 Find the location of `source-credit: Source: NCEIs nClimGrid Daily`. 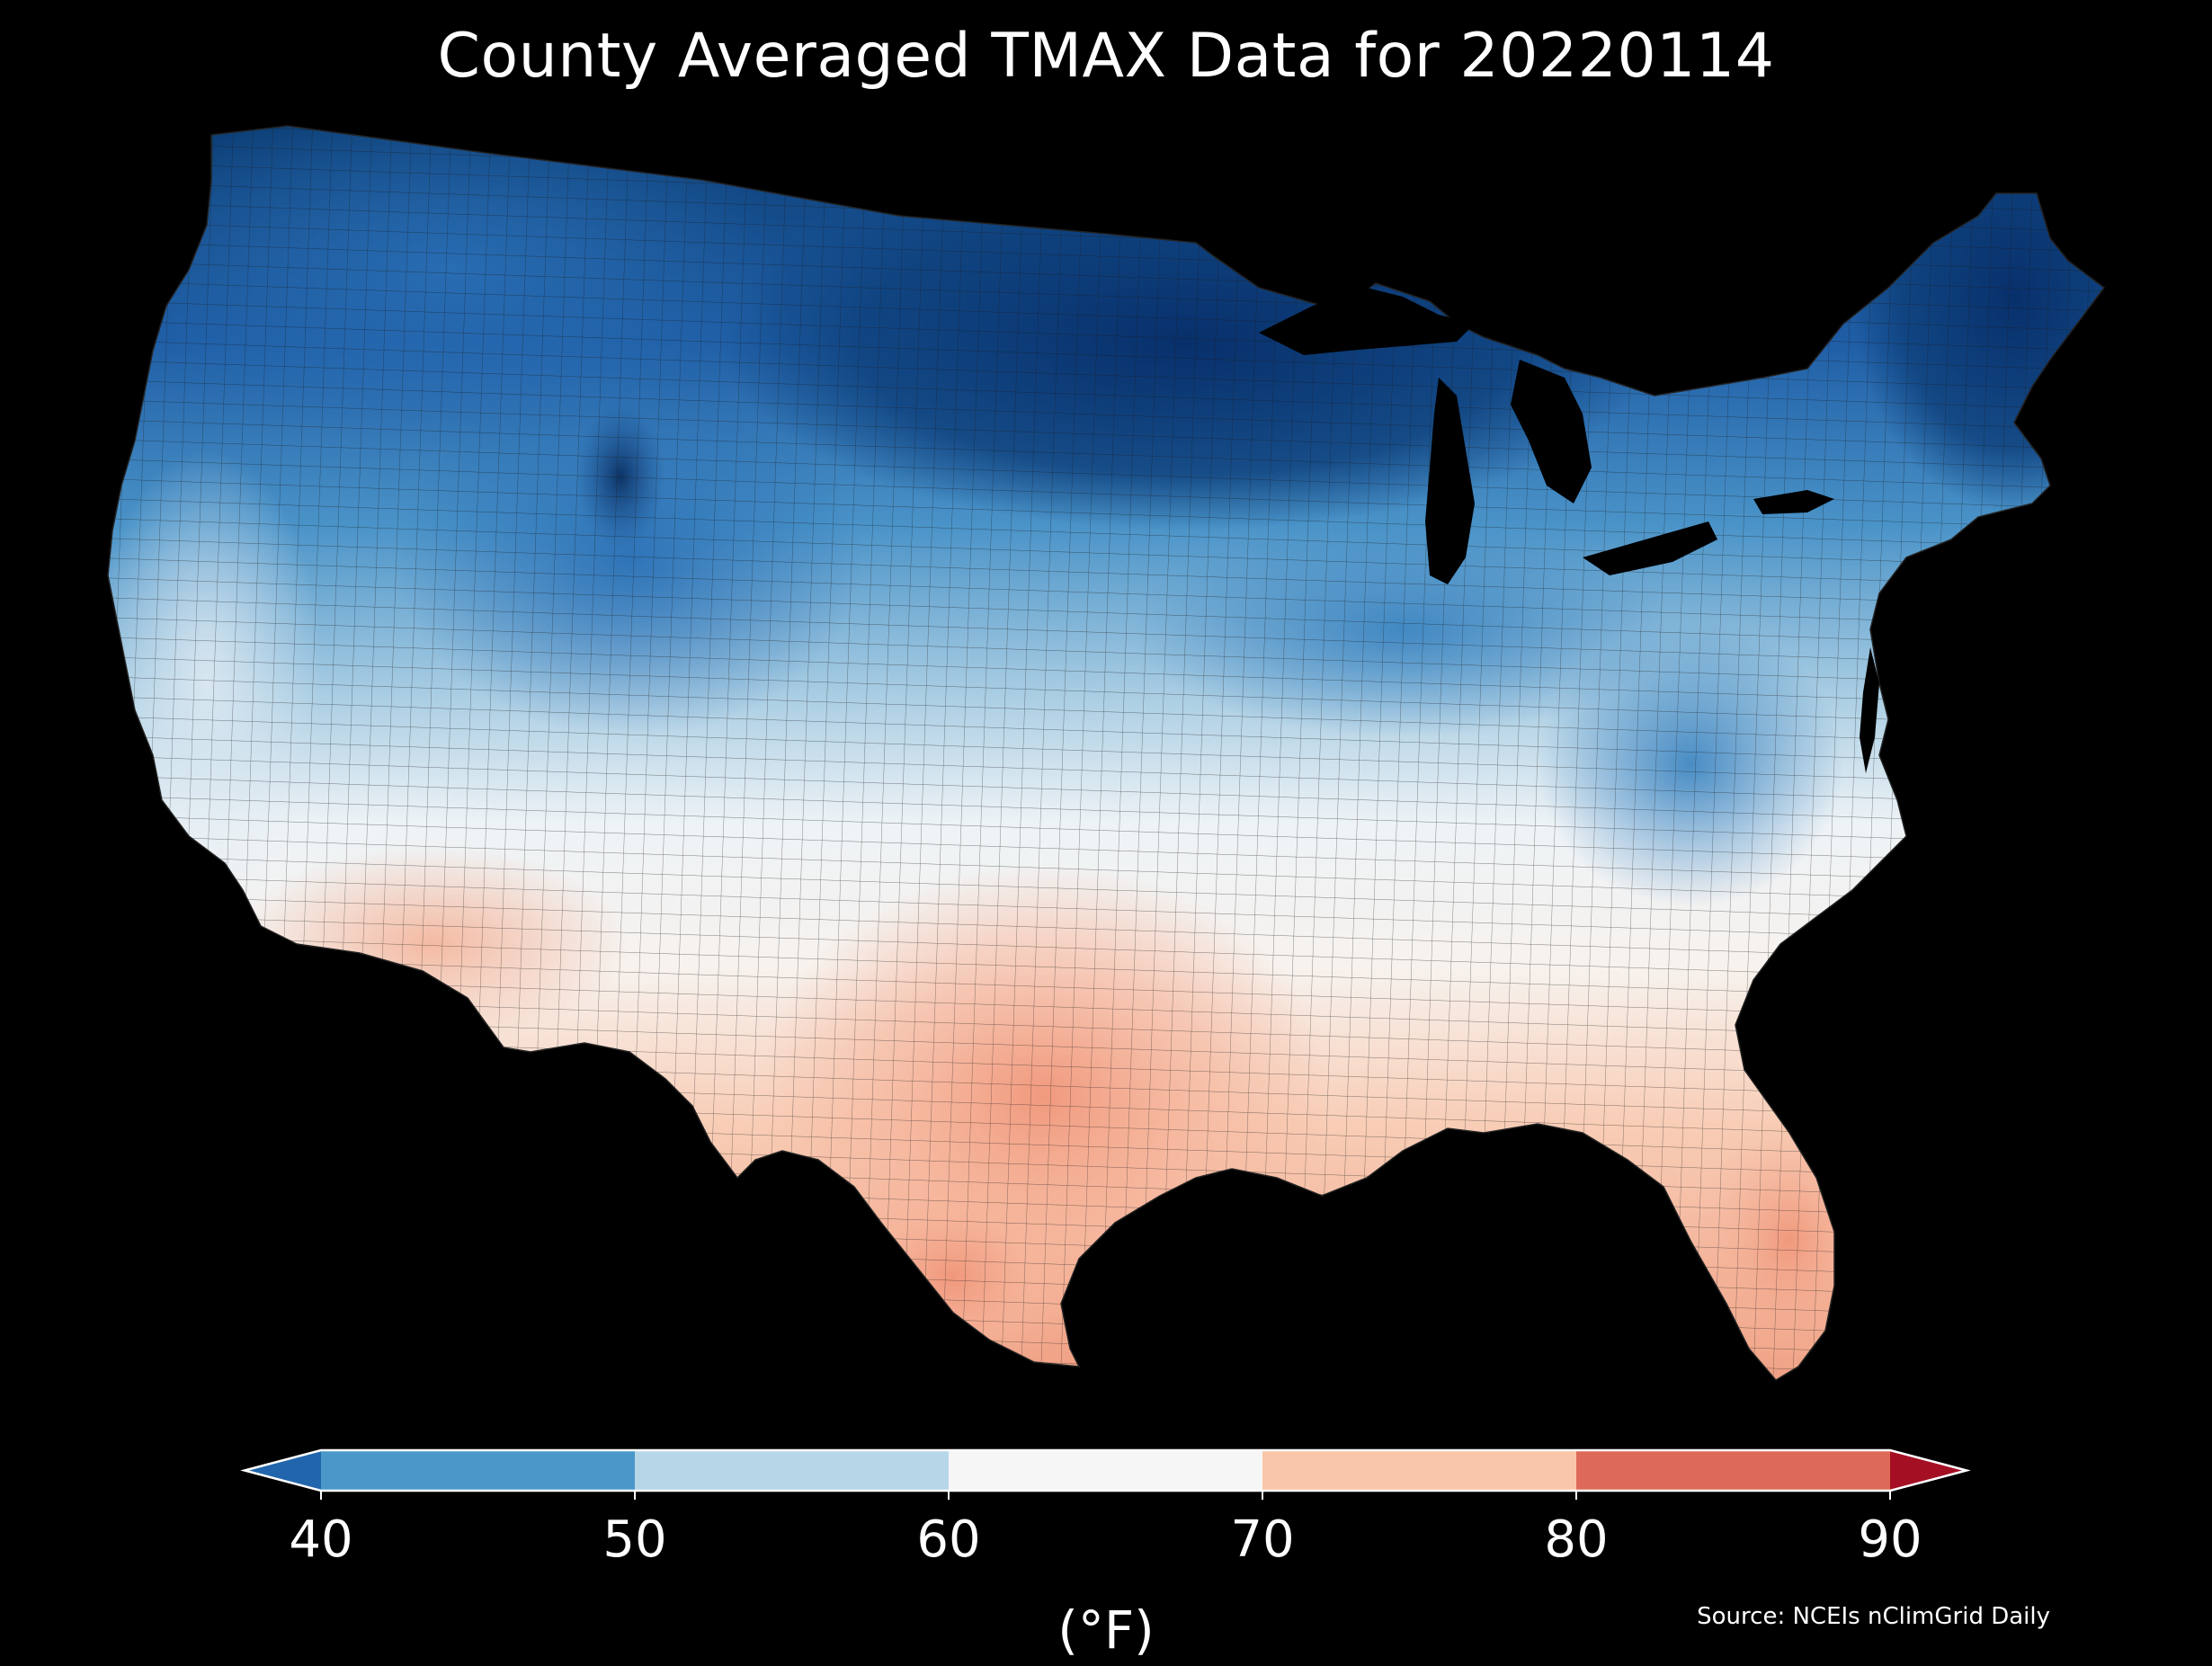

source-credit: Source: NCEIs nClimGrid Daily is located at coordinates (1873, 1617).